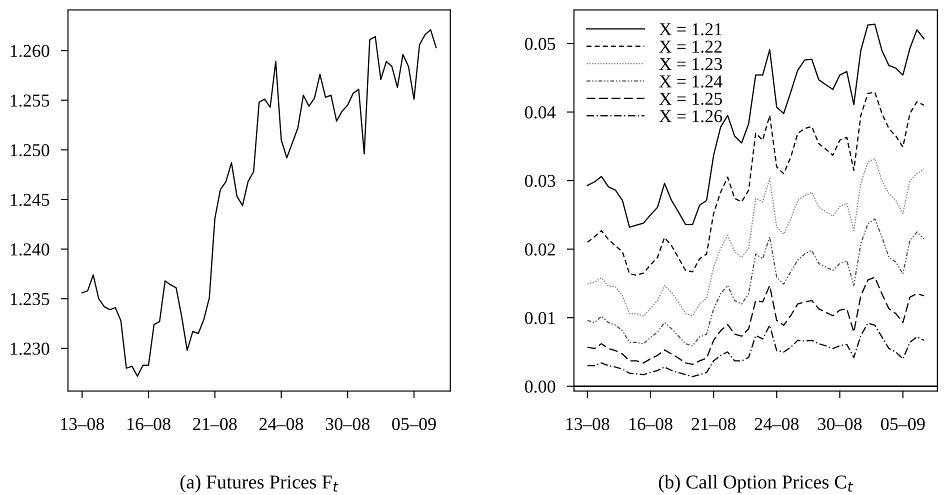  I want to click on y-tick-label: 1.230, so click(30, 348).